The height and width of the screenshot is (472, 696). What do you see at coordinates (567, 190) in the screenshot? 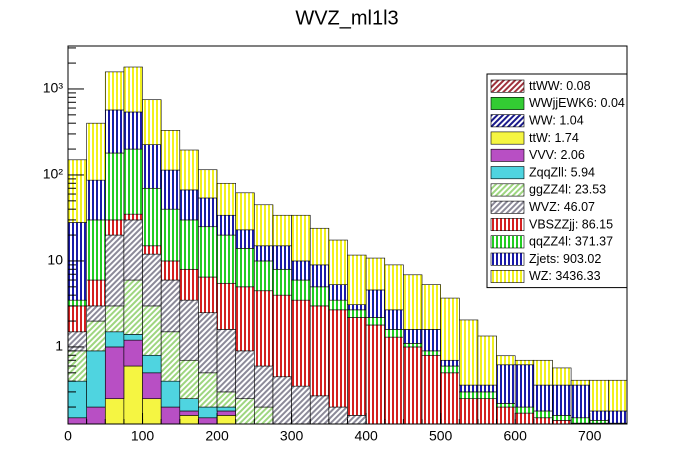
I see `legend-label: ggZZ4l: 23.53` at bounding box center [567, 190].